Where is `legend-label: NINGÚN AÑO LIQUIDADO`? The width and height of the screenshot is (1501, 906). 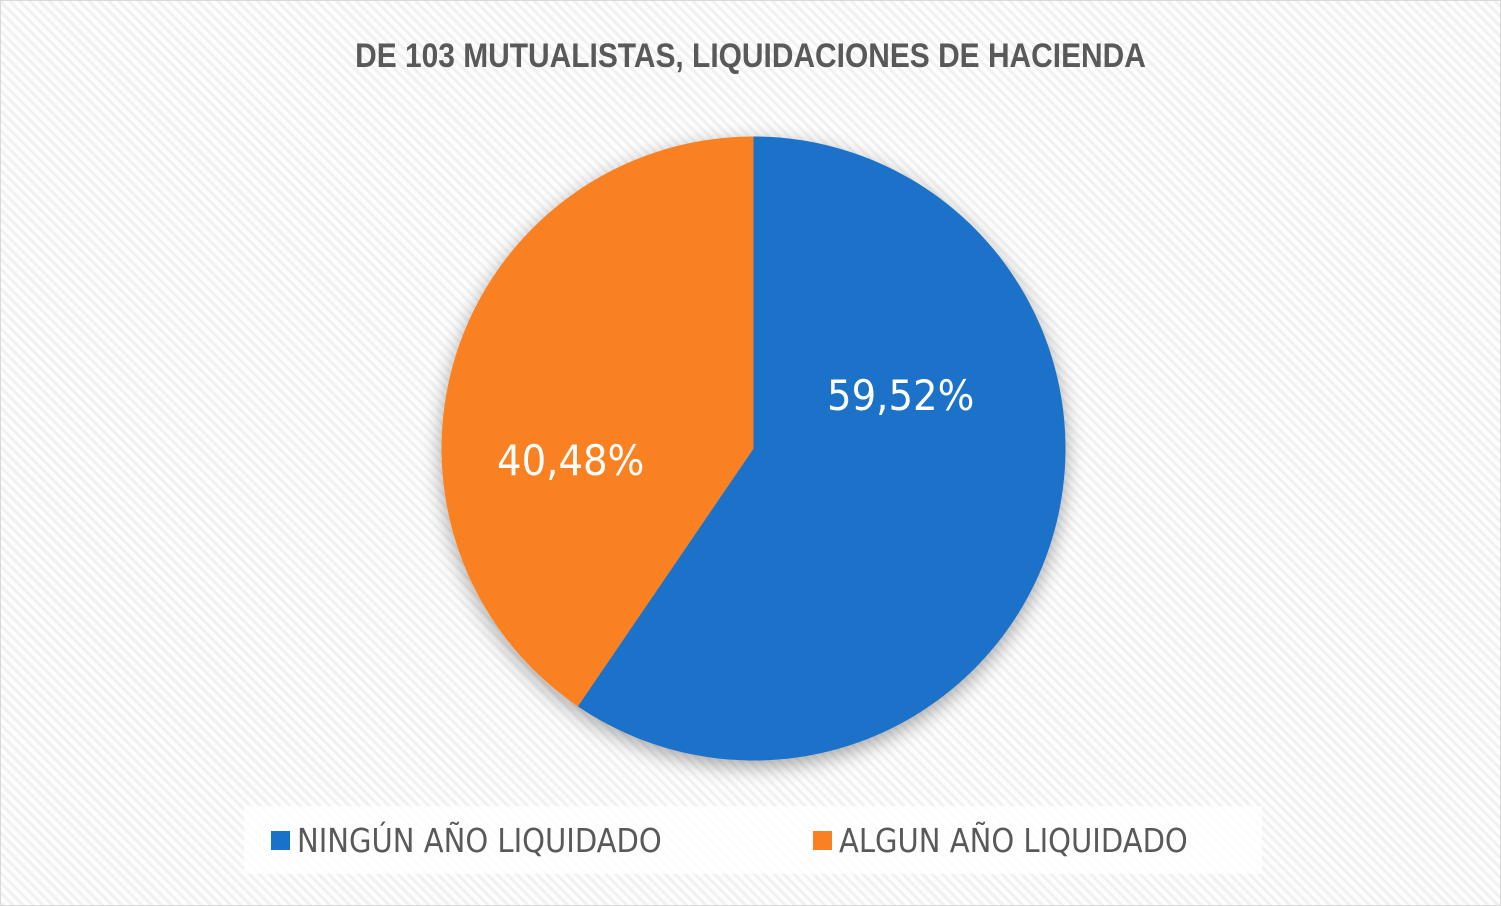 legend-label: NINGÚN AÑO LIQUIDADO is located at coordinates (479, 840).